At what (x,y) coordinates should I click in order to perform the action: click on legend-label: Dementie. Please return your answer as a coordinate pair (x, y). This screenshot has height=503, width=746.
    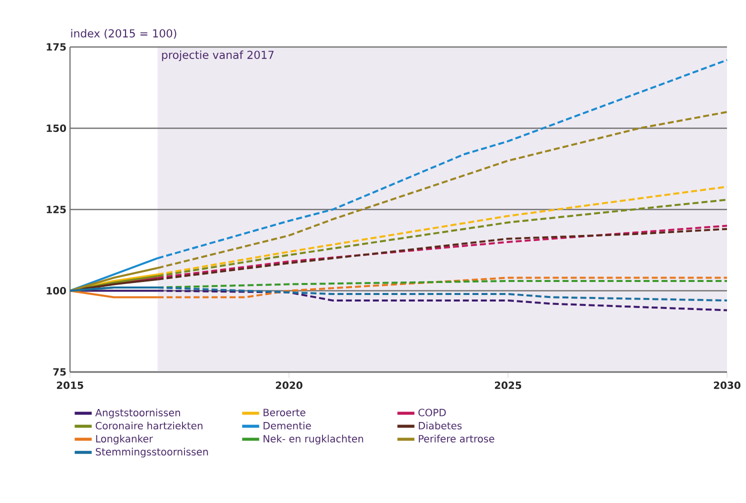
    Looking at the image, I should click on (287, 426).